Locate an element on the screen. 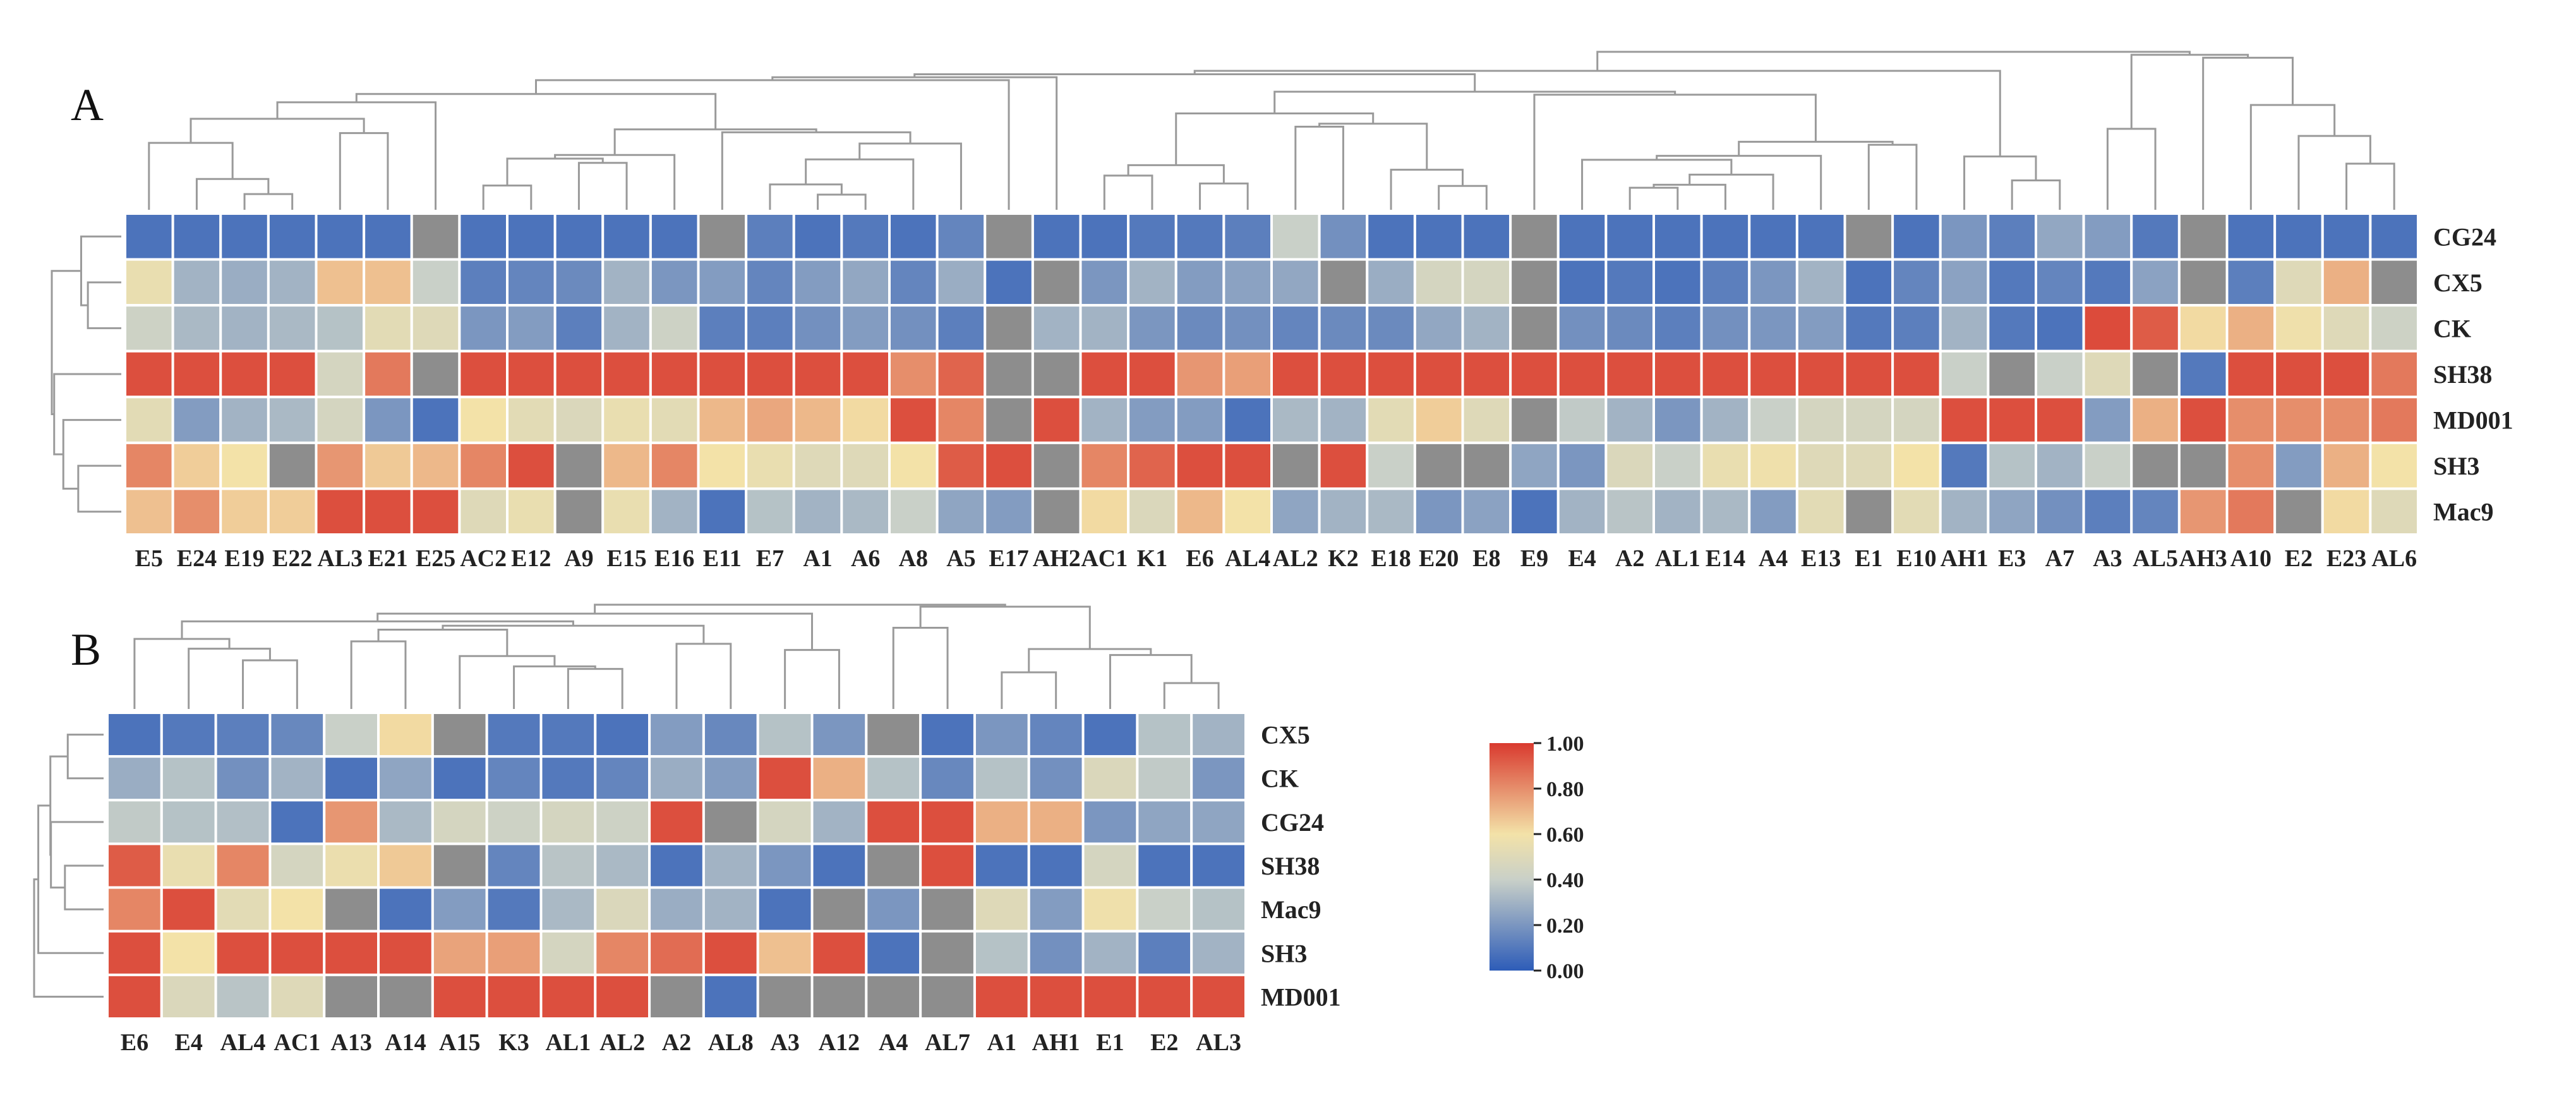 This screenshot has height=1102, width=2576. panel-a-row-dendrogram is located at coordinates (86, 374).